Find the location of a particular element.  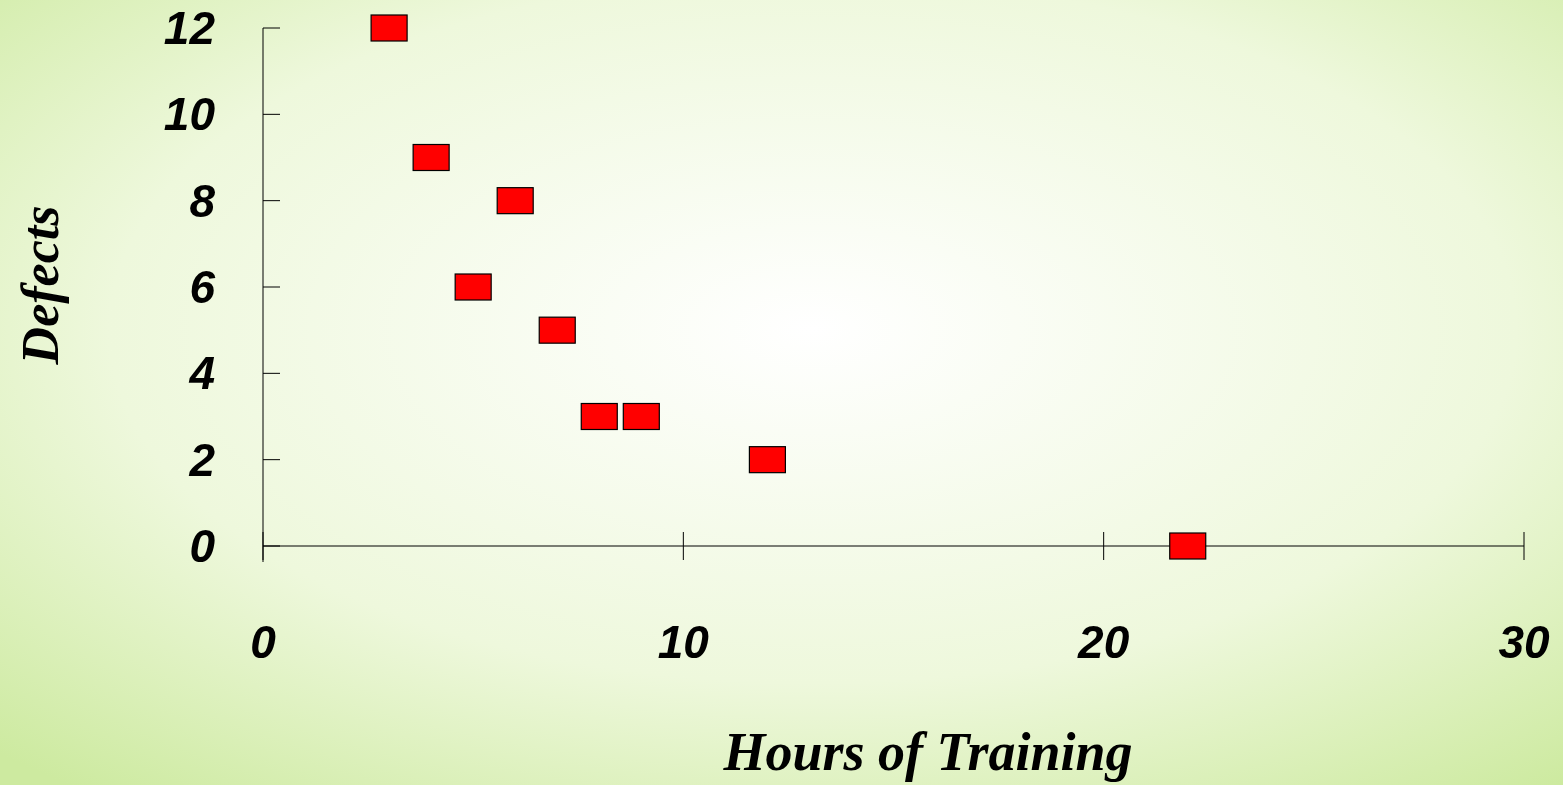

y-tick-label: 10 is located at coordinates (189, 114).